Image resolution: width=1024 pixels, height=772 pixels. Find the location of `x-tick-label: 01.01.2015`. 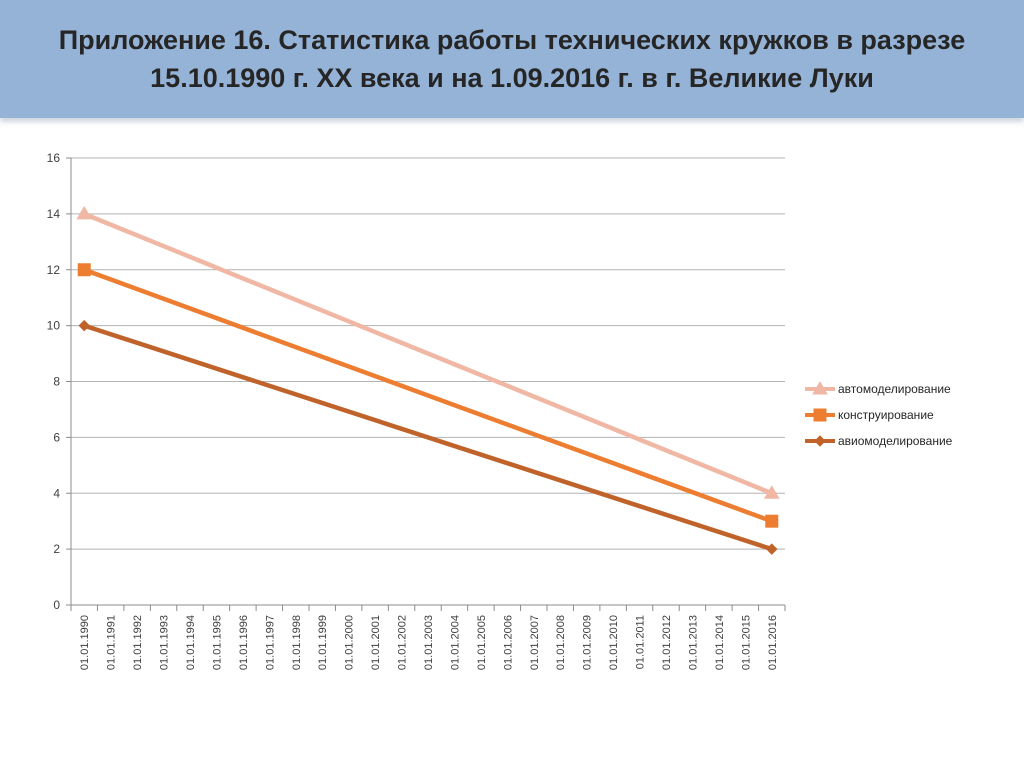

x-tick-label: 01.01.2015 is located at coordinates (746, 642).